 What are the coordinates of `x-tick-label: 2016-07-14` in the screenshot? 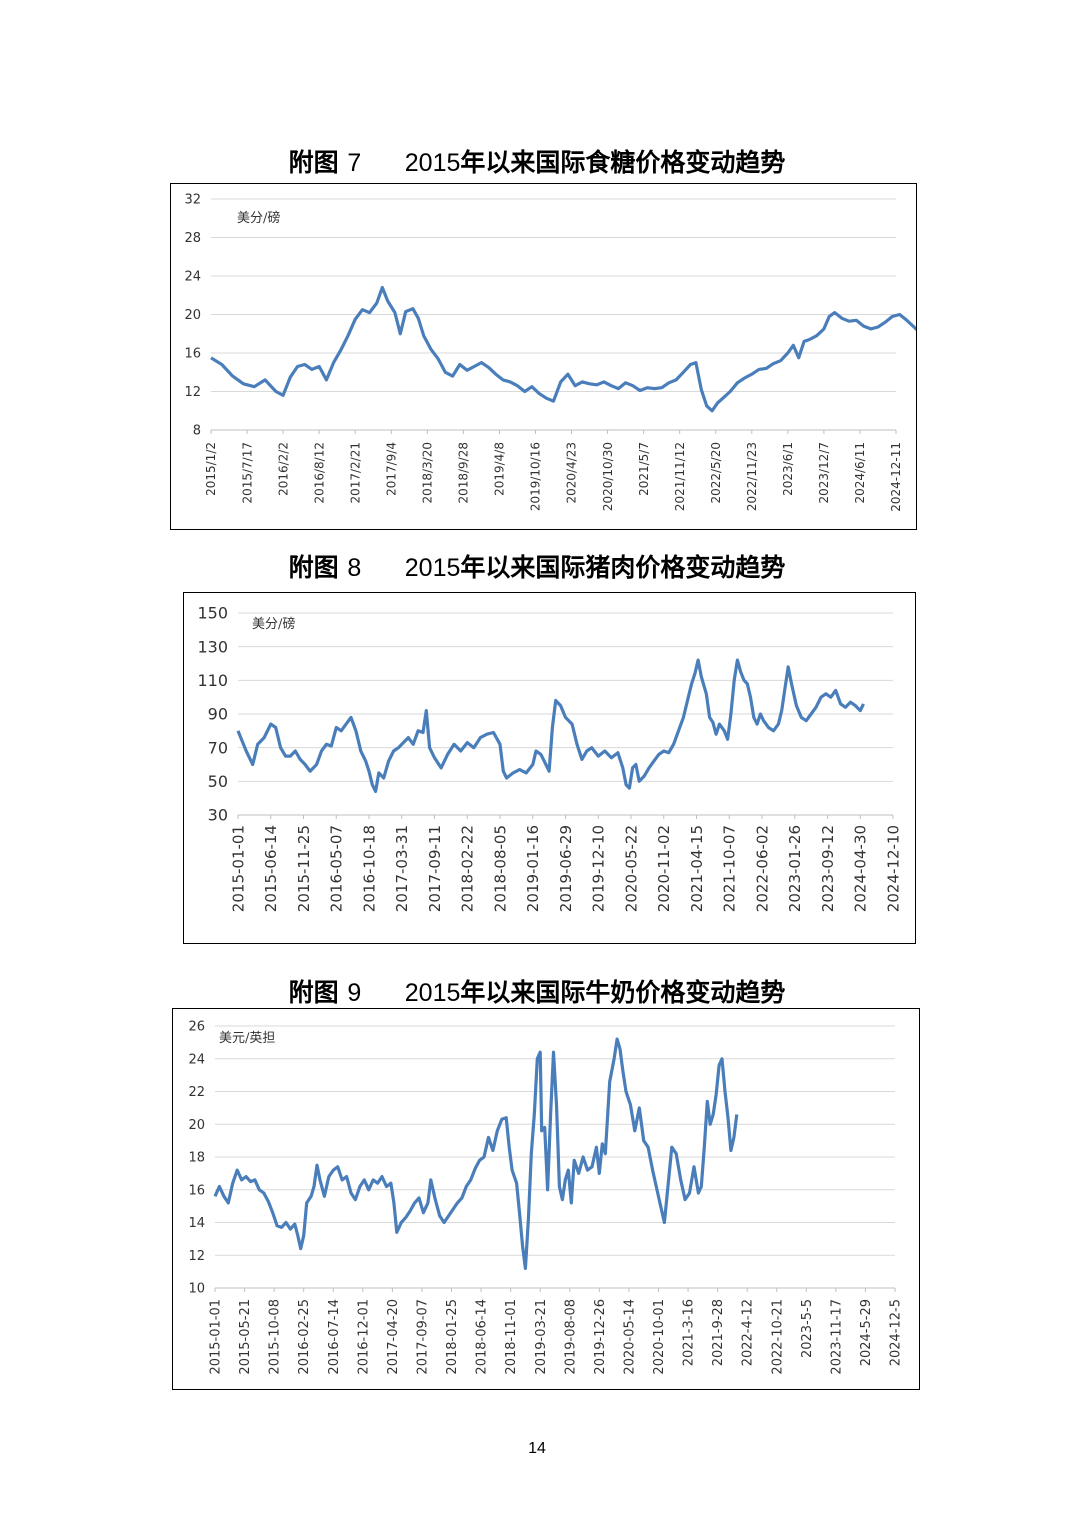 It's located at (334, 1337).